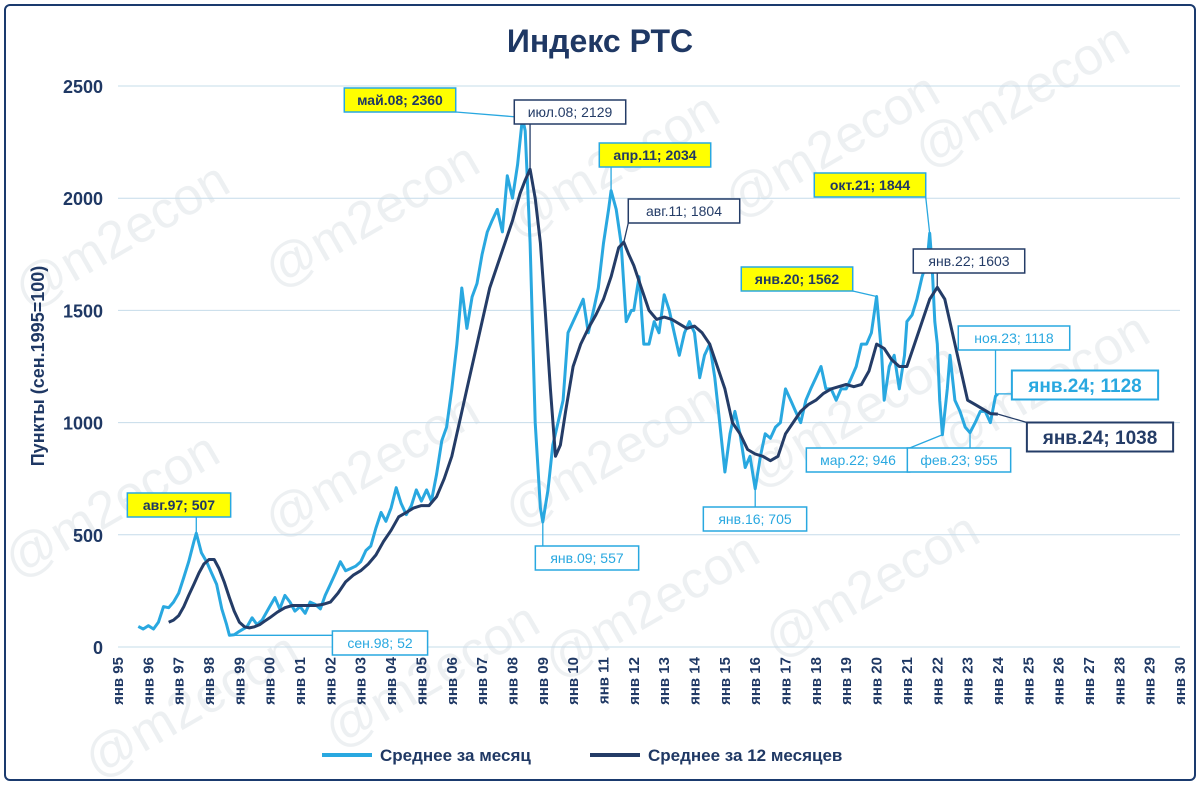  Describe the element at coordinates (582, 755) in the screenshot. I see `legend: Среднее за месяц Среднее за 12 месяцев` at that location.